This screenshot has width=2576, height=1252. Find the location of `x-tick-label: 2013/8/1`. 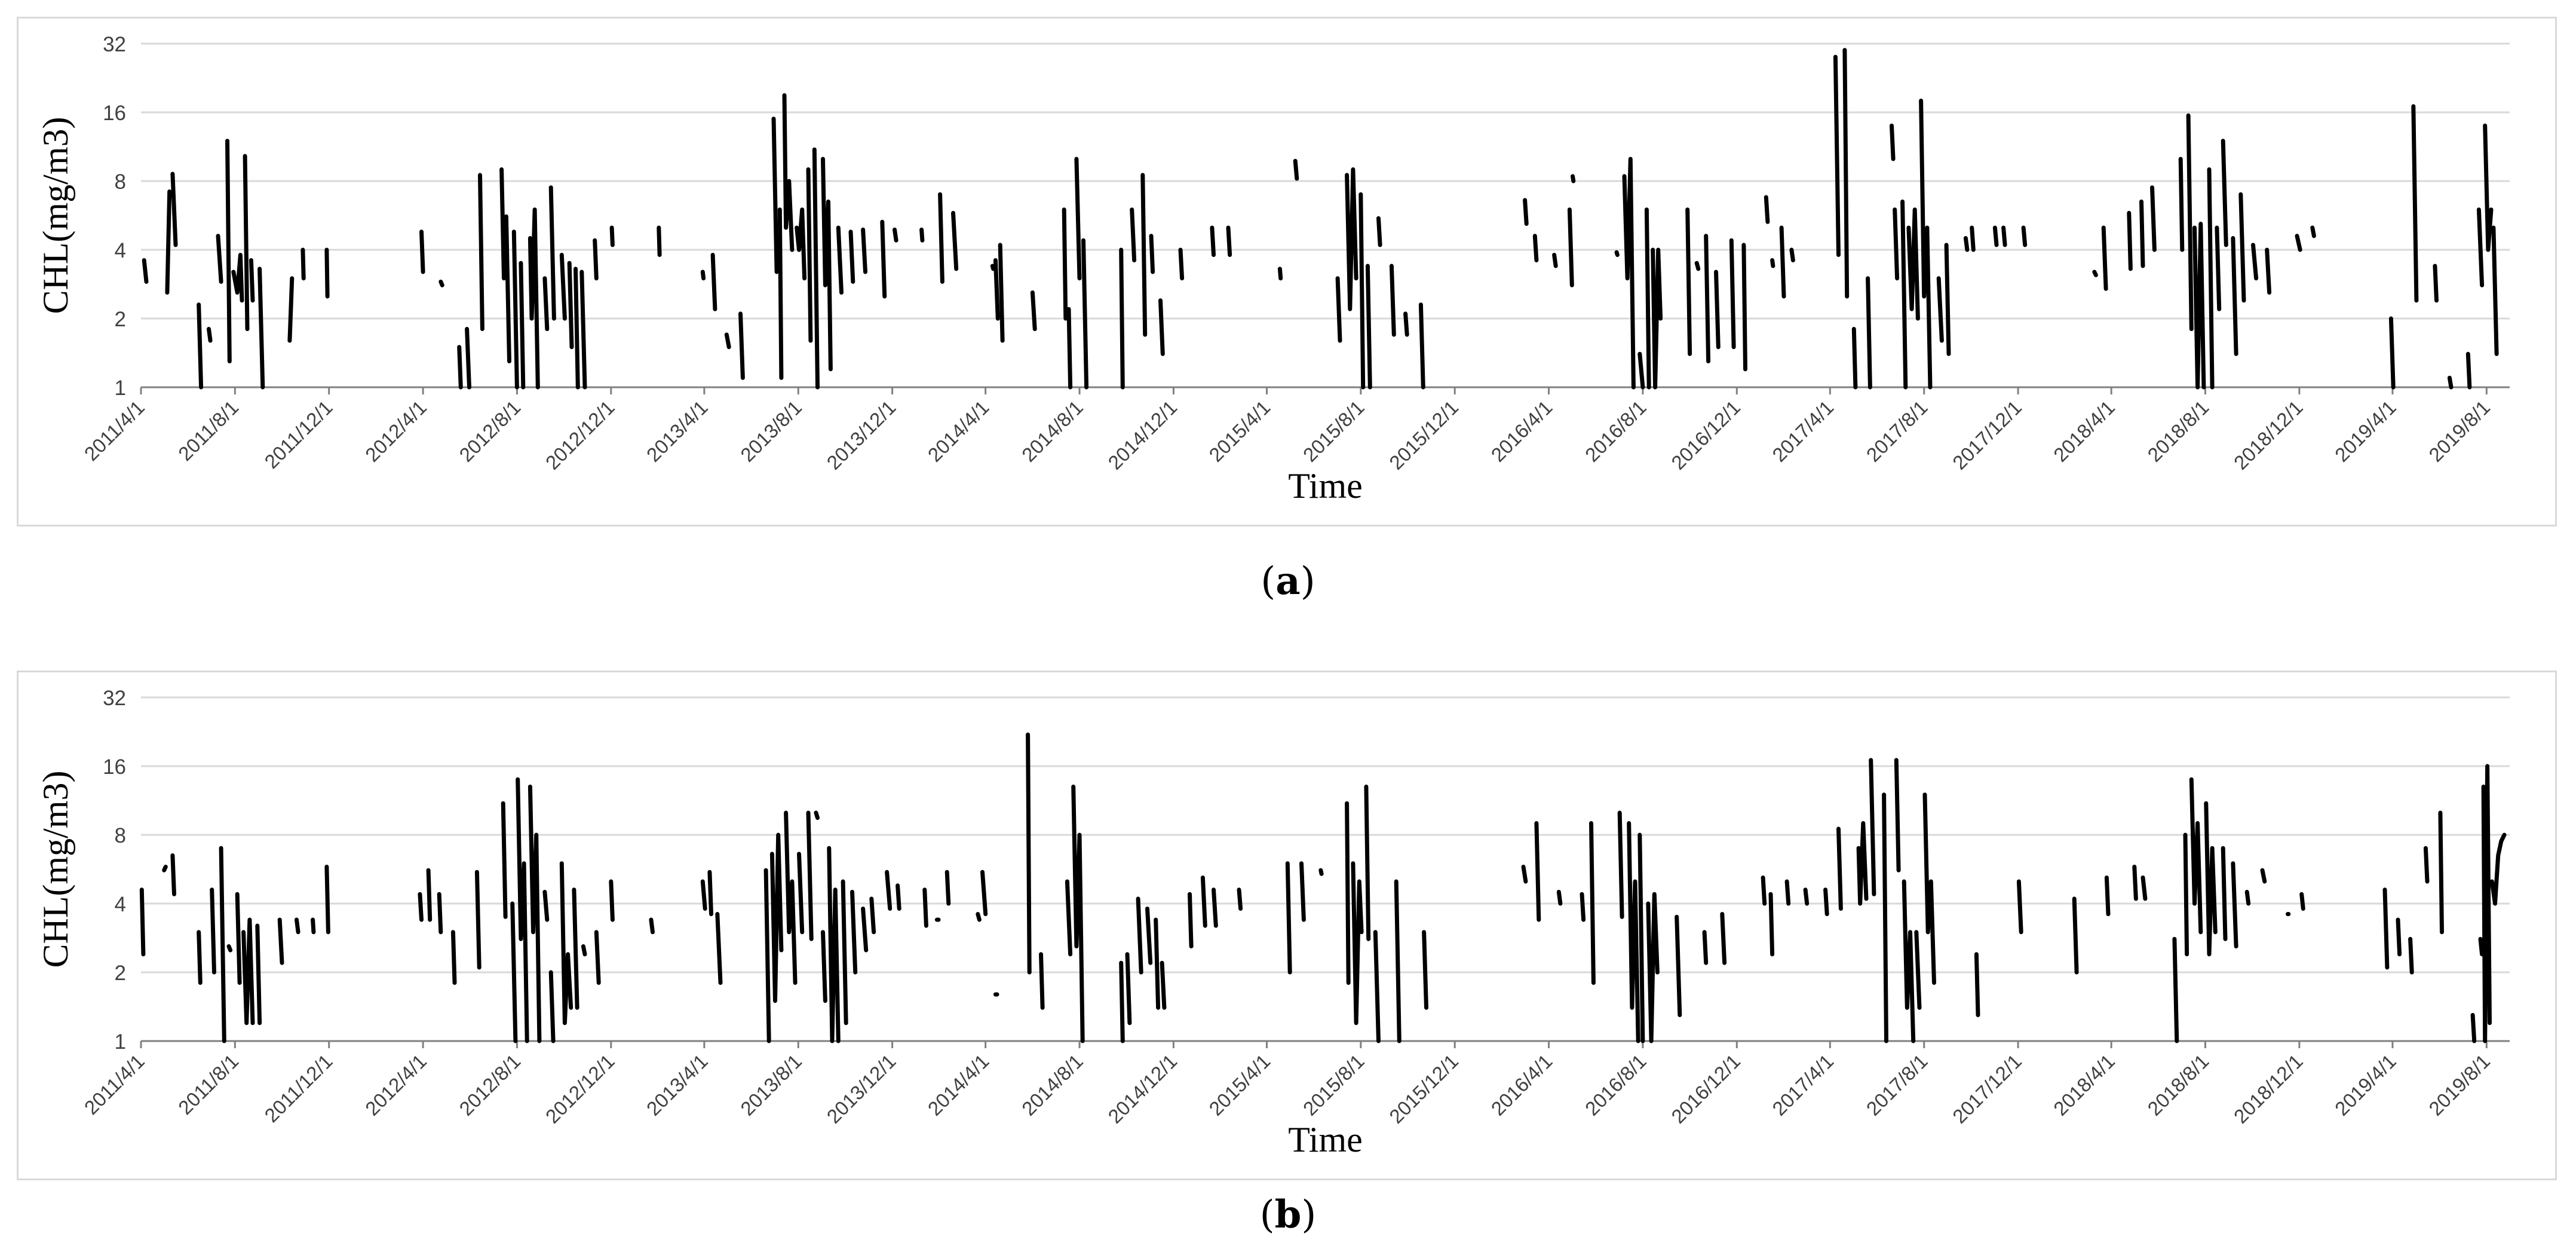

x-tick-label: 2013/8/1 is located at coordinates (771, 1085).